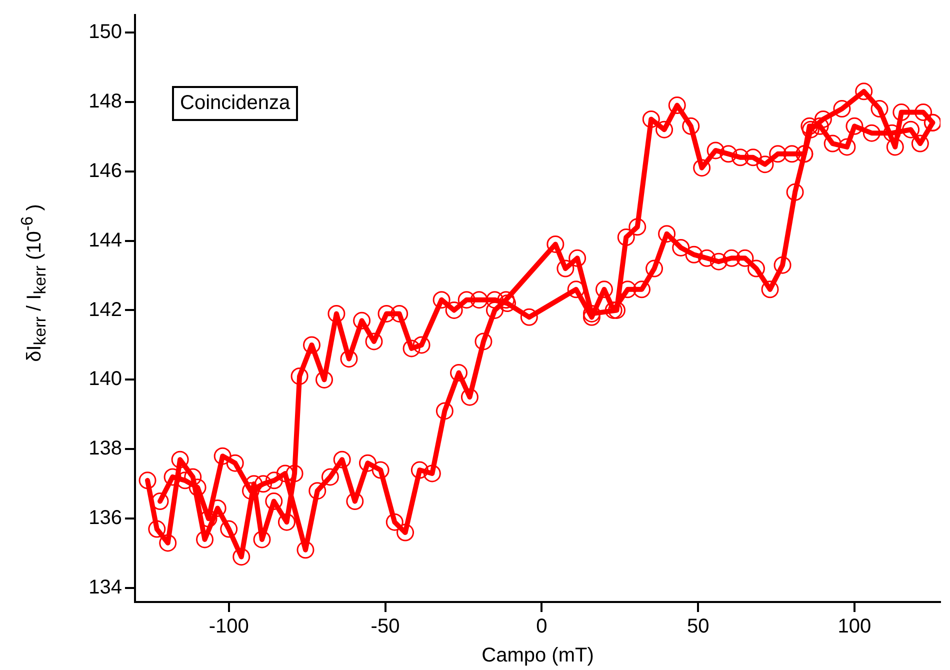  What do you see at coordinates (105, 31) in the screenshot?
I see `y-tick-label: 150` at bounding box center [105, 31].